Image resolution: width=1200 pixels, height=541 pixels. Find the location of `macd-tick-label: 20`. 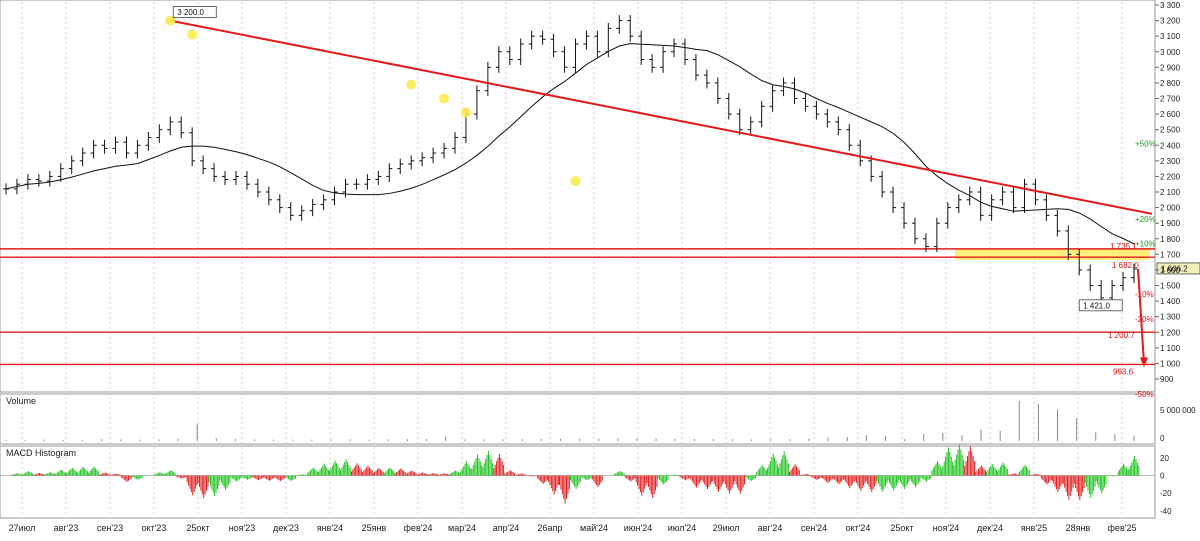

macd-tick-label: 20 is located at coordinates (1164, 458).